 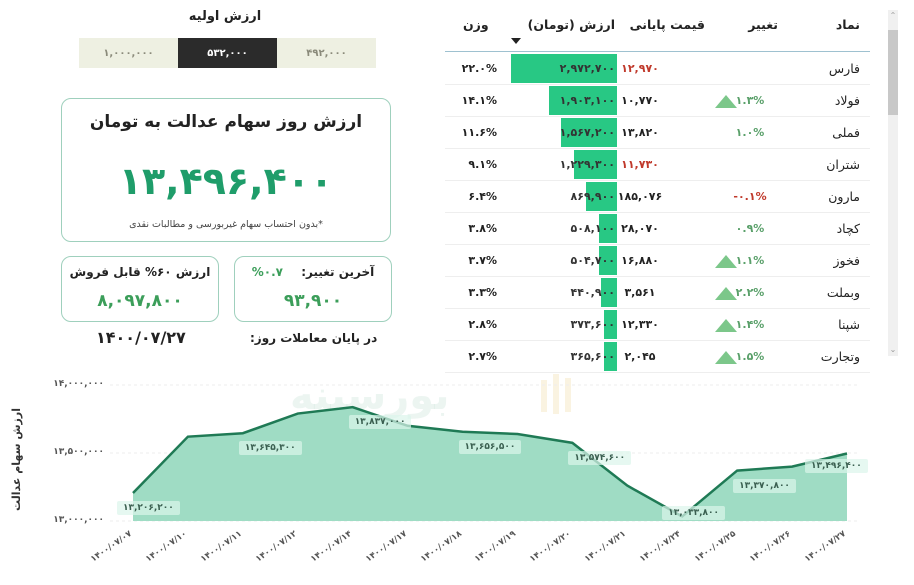 What do you see at coordinates (380, 422) in the screenshot?
I see `data-point-label: ۱۳,۸۳۷,۰۰۰` at bounding box center [380, 422].